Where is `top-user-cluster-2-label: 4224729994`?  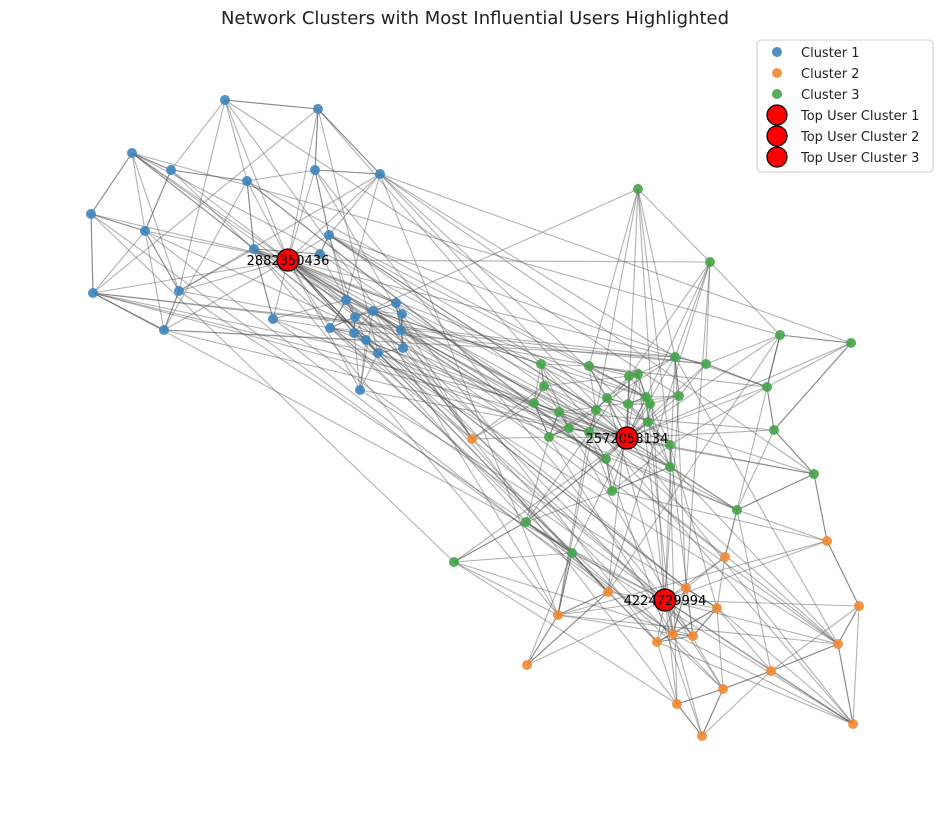 top-user-cluster-2-label: 4224729994 is located at coordinates (665, 601).